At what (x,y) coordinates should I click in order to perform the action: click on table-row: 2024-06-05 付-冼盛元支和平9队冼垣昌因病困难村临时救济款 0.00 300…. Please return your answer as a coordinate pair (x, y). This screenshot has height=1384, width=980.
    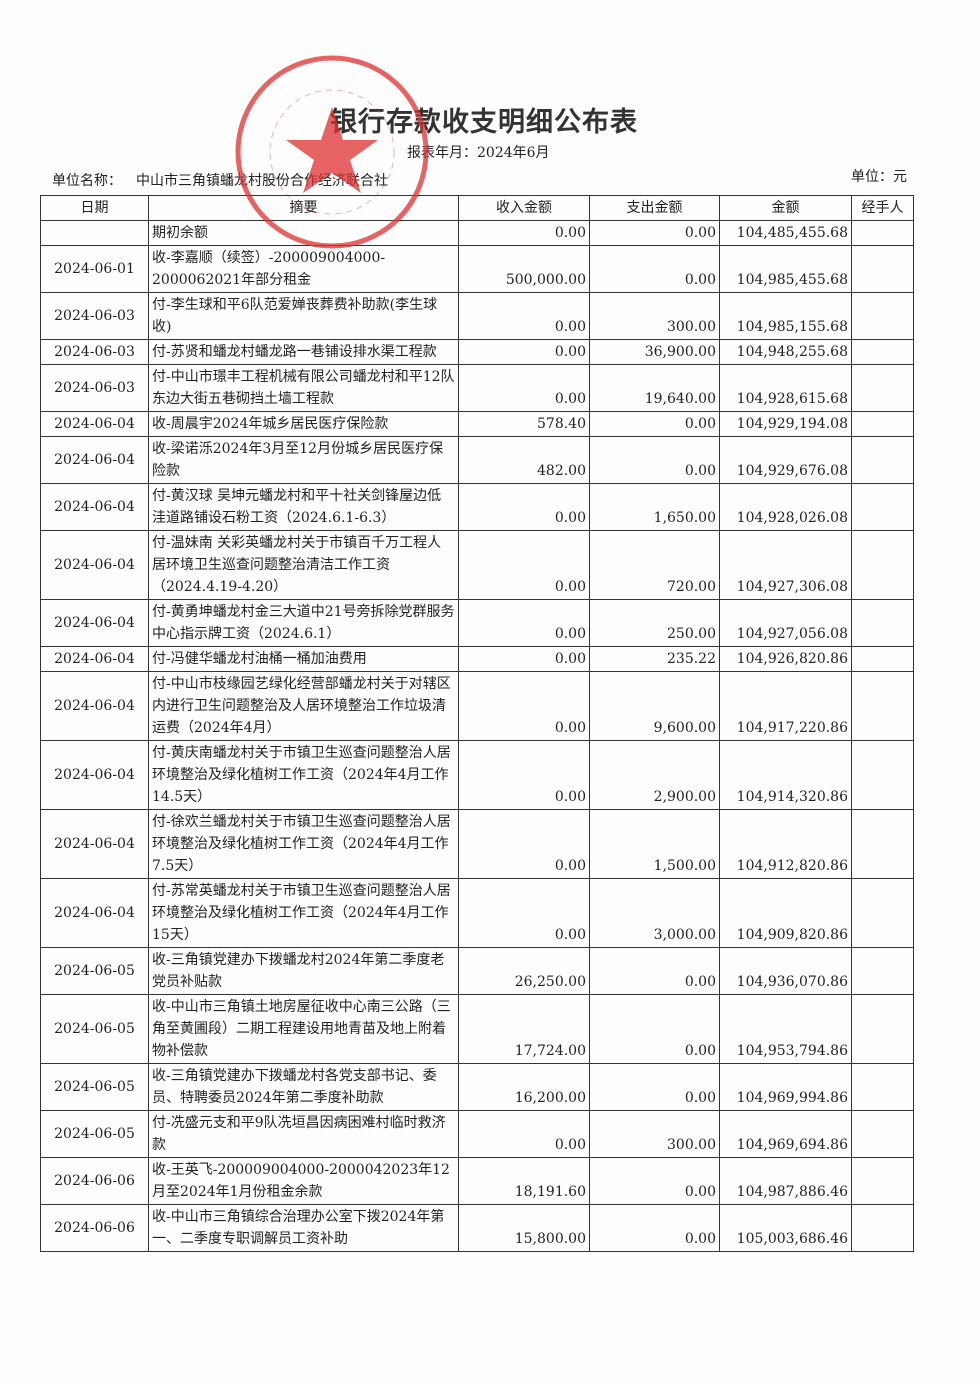
    Looking at the image, I should click on (477, 1134).